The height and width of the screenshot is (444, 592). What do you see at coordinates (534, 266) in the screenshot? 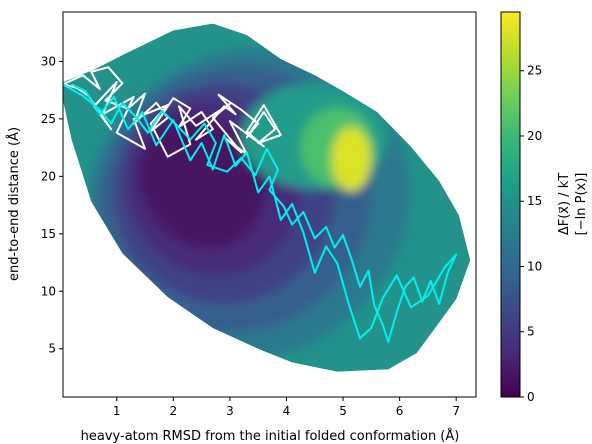
I see `colorbar-tick-label: 10` at bounding box center [534, 266].